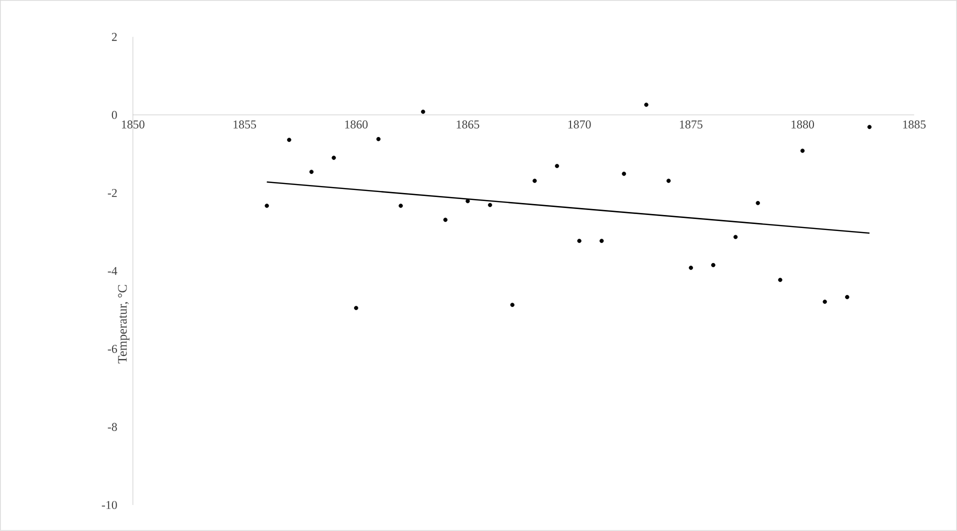 The height and width of the screenshot is (531, 957). What do you see at coordinates (124, 324) in the screenshot?
I see `y-axis-title: Temperatur, °C` at bounding box center [124, 324].